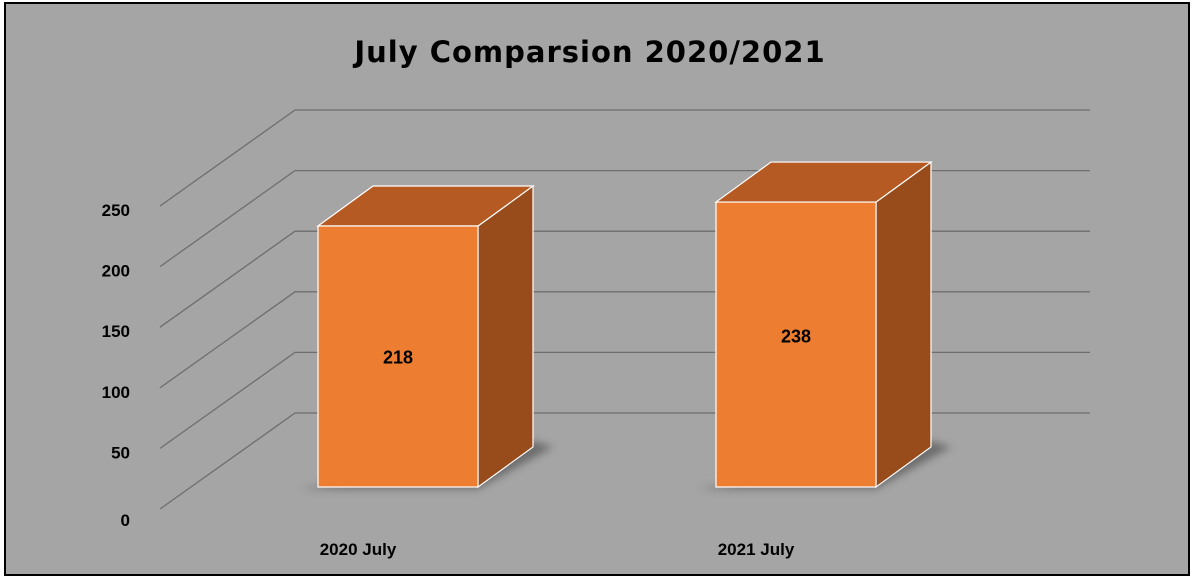 The height and width of the screenshot is (577, 1192). What do you see at coordinates (125, 520) in the screenshot?
I see `y-tick-label: 0` at bounding box center [125, 520].